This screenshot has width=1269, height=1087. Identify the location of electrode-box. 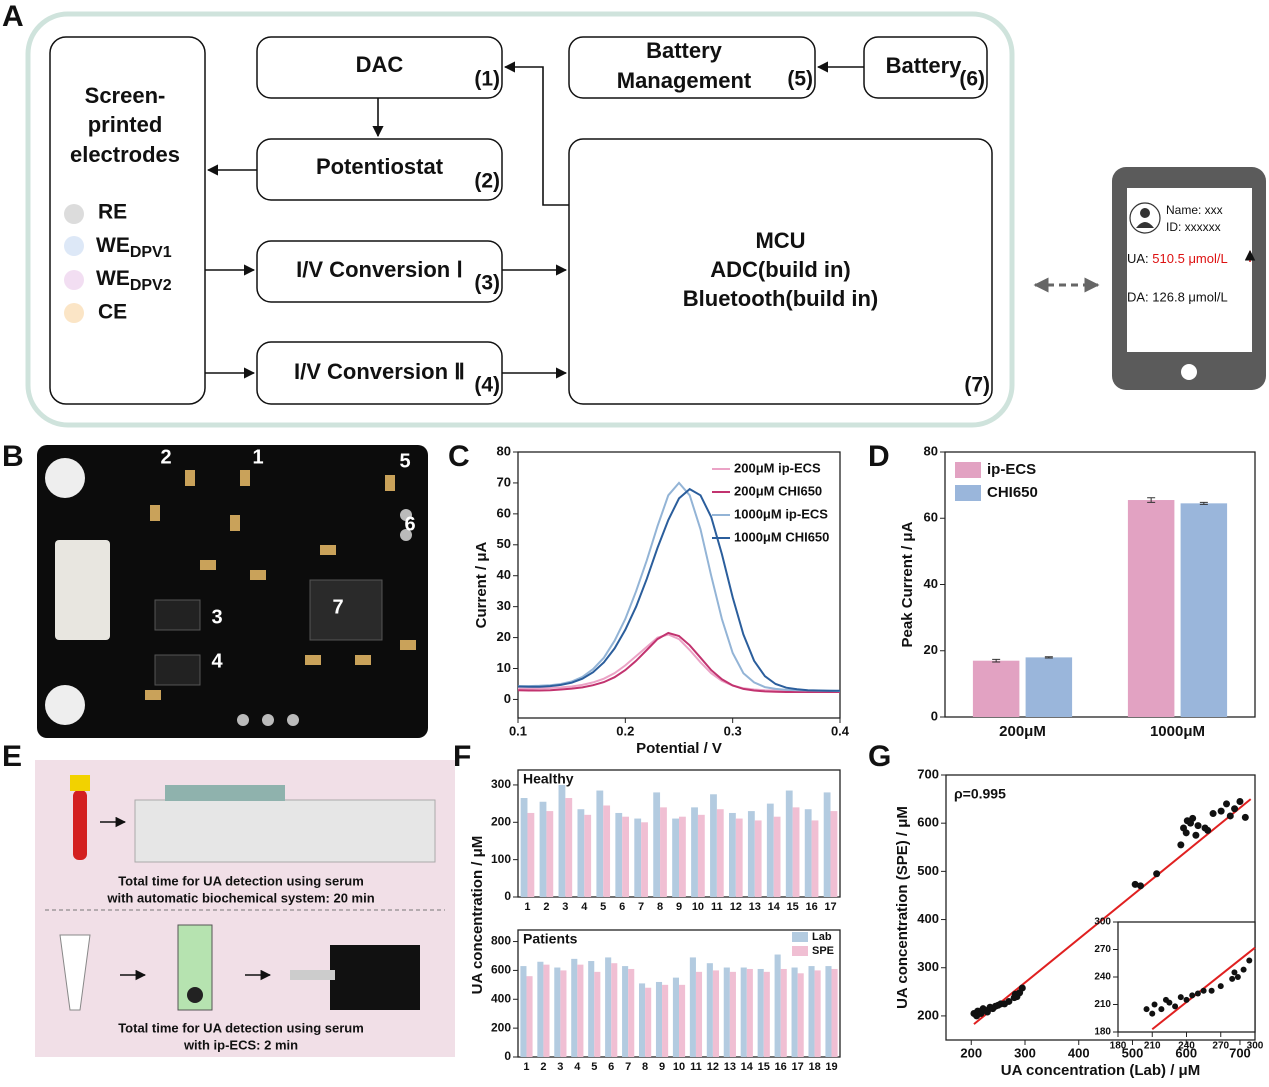
(127, 220).